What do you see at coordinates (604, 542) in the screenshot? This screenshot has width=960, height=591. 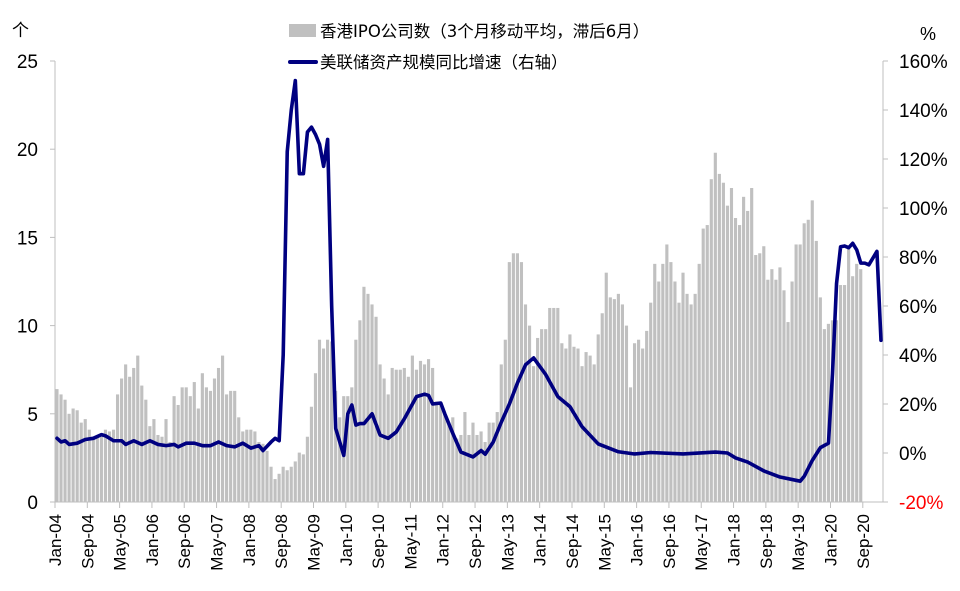 I see `x-tick-label: May-15` at bounding box center [604, 542].